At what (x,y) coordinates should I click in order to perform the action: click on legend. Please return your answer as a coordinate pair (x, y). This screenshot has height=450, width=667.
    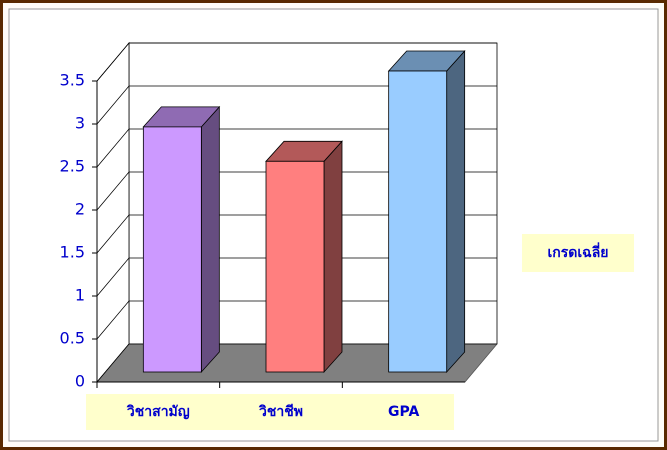
    Looking at the image, I should click on (578, 253).